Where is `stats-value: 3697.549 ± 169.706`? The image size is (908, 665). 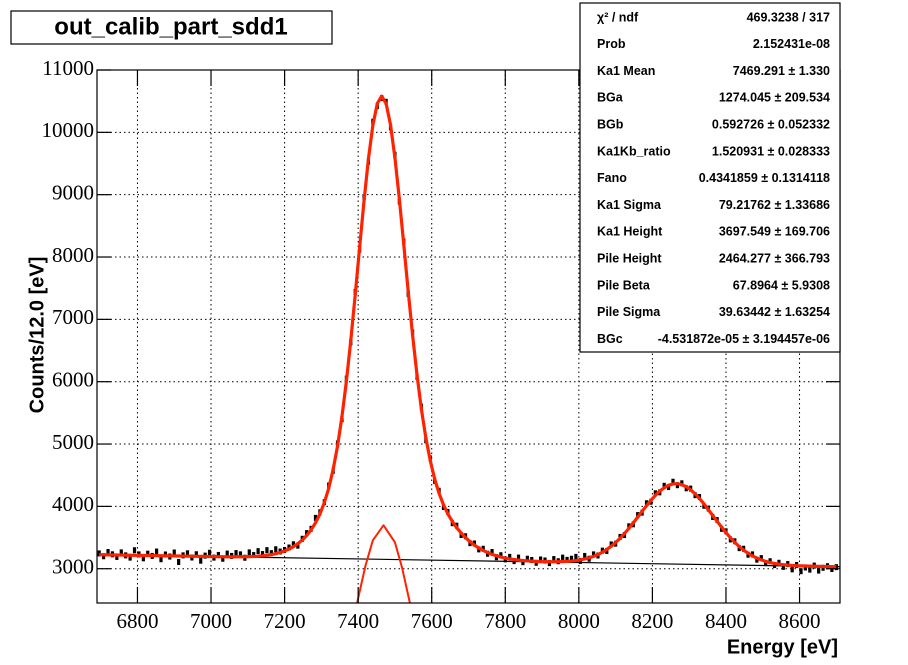
stats-value: 3697.549 ± 169.706 is located at coordinates (774, 232).